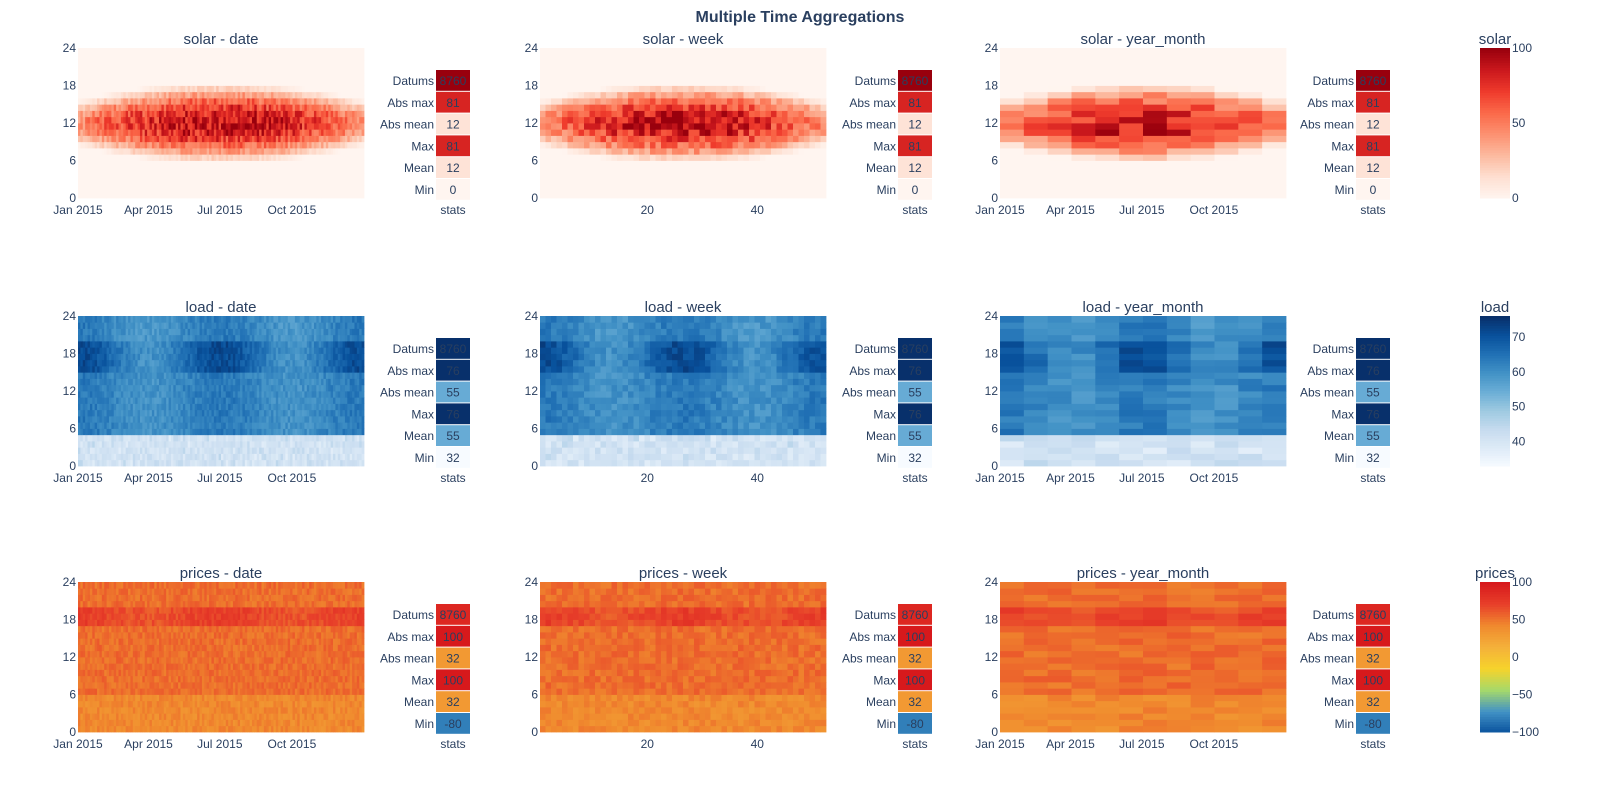  What do you see at coordinates (534, 198) in the screenshot?
I see `y-tick-label: 0` at bounding box center [534, 198].